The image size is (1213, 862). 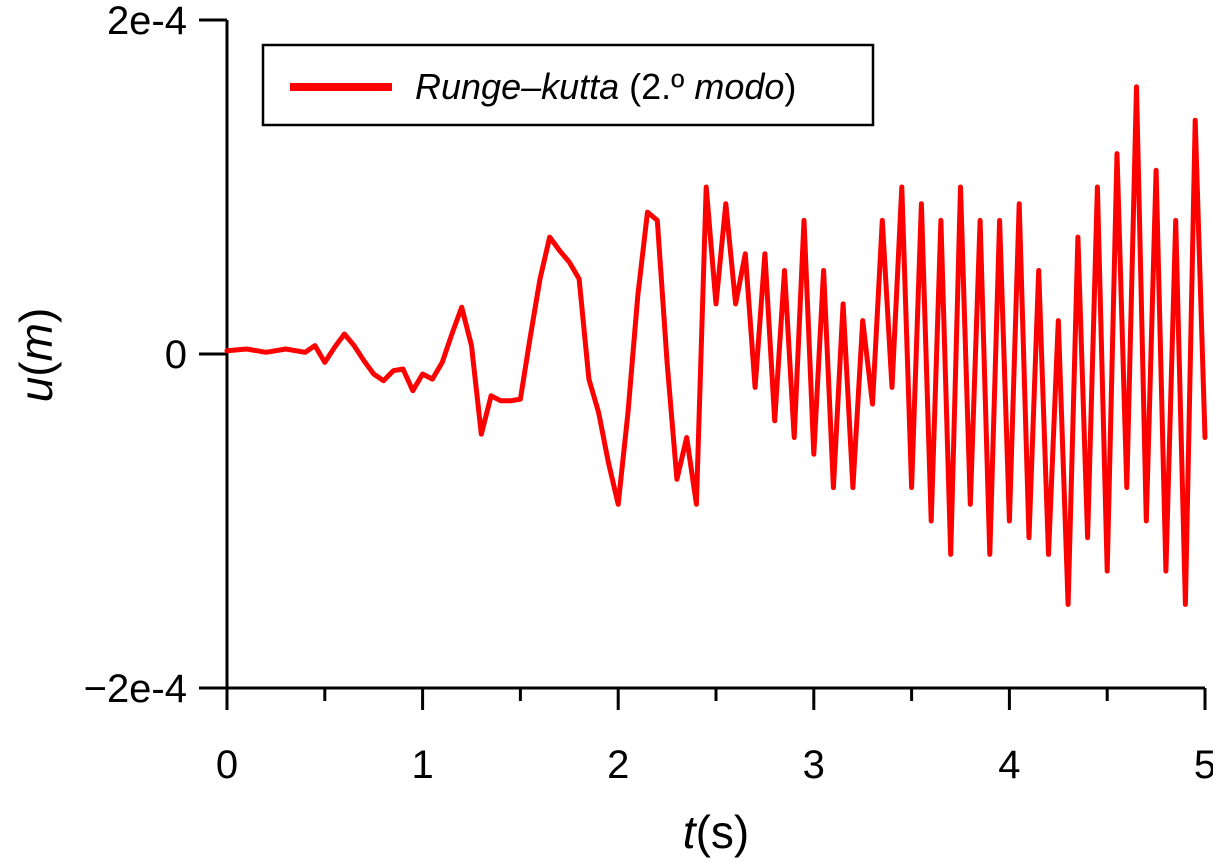 What do you see at coordinates (517, 86) in the screenshot?
I see `legend-label-method: Runge–kutta` at bounding box center [517, 86].